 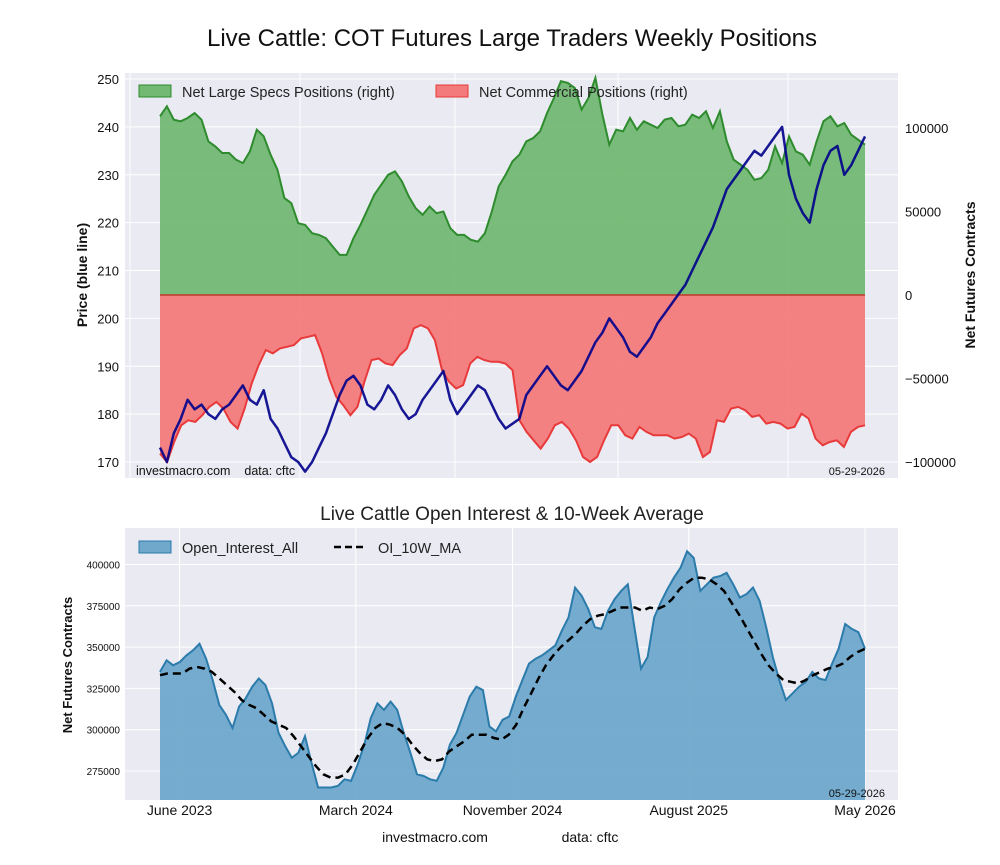 What do you see at coordinates (155, 91) in the screenshot?
I see `legend-swatch-specs` at bounding box center [155, 91].